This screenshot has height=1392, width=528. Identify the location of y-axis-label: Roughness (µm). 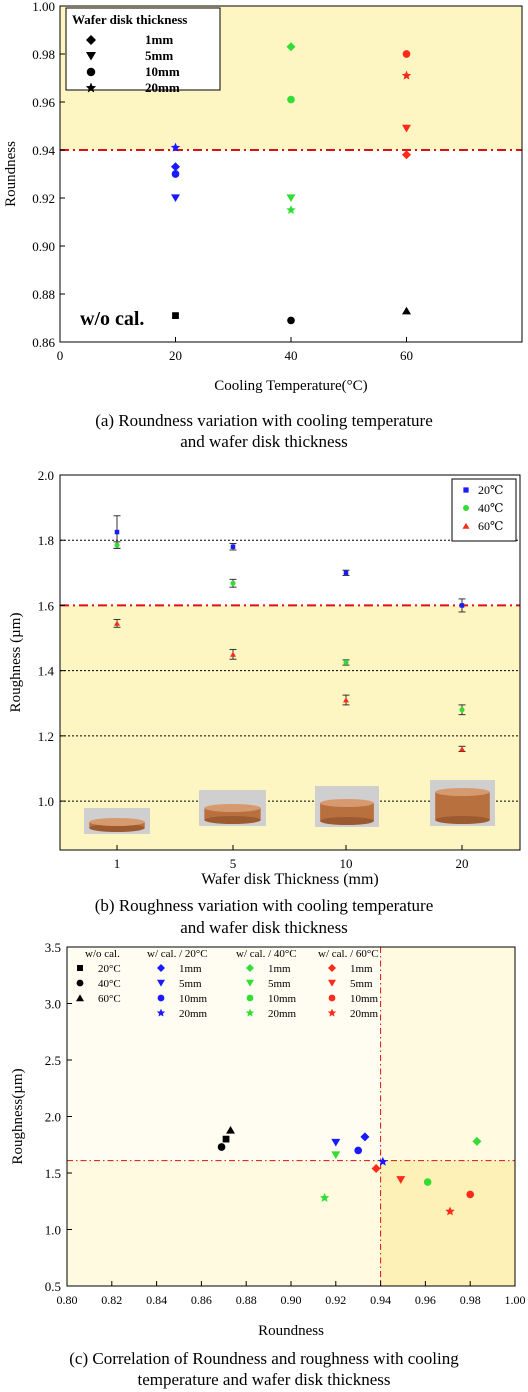
(16, 663).